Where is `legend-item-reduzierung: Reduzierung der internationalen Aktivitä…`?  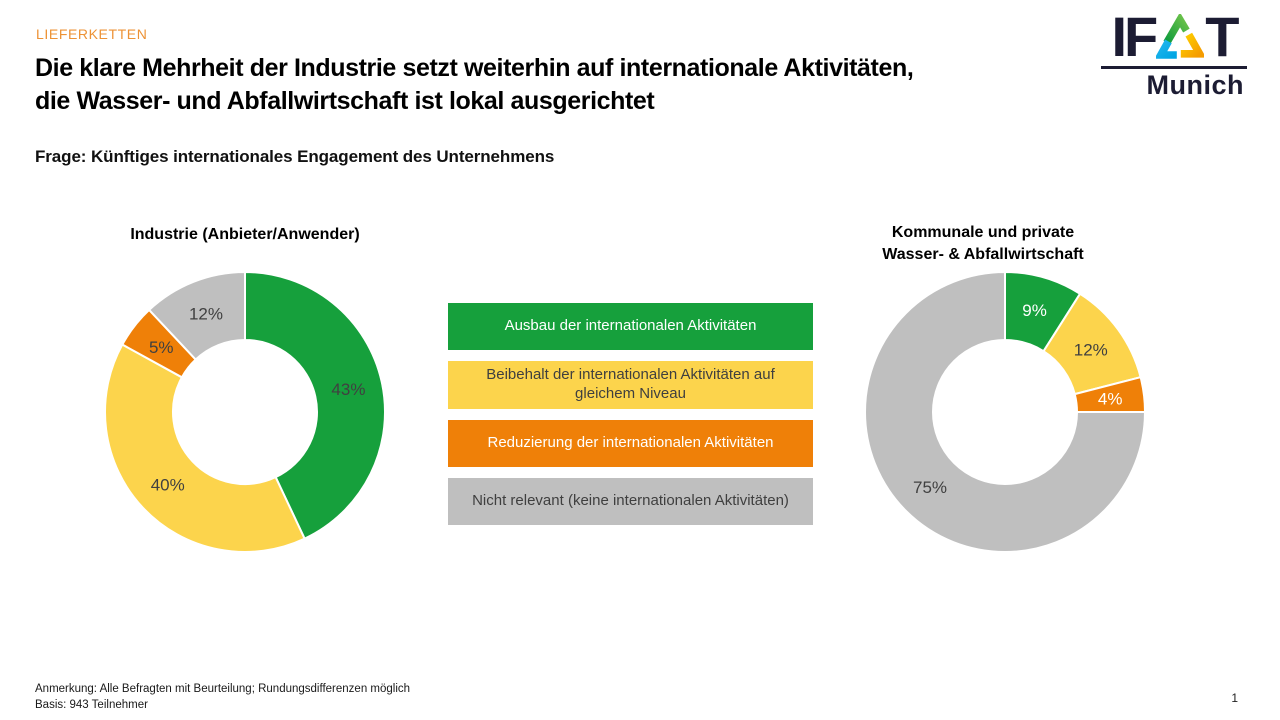
legend-item-reduzierung: Reduzierung der internationalen Aktivitä… is located at coordinates (630, 443).